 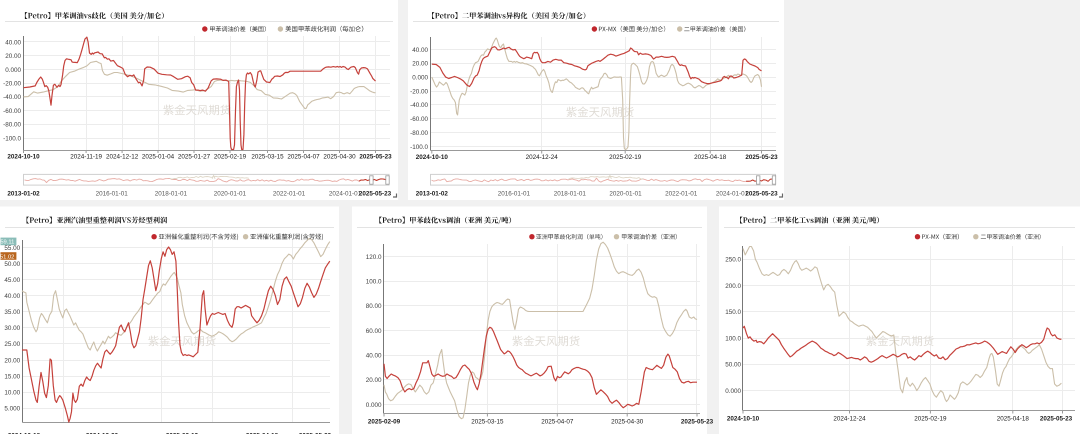 I want to click on svg-text: 5.000, so click(x=12, y=408).